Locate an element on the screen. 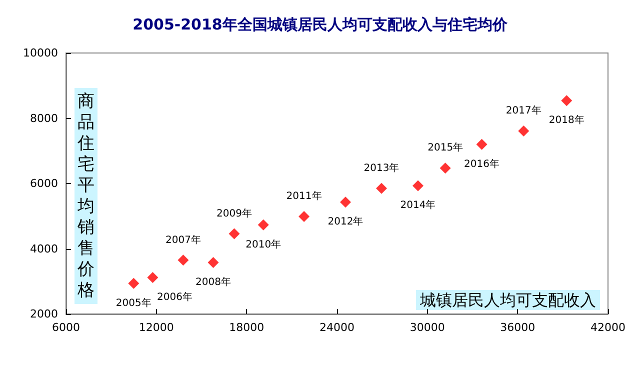  annotation: 2015年 is located at coordinates (446, 148).